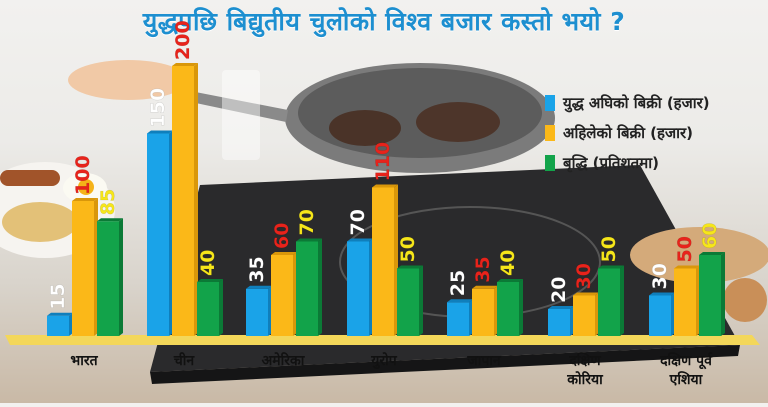 The height and width of the screenshot is (407, 768). Describe the element at coordinates (686, 380) in the screenshot. I see `category-label-line: एशिया` at that location.